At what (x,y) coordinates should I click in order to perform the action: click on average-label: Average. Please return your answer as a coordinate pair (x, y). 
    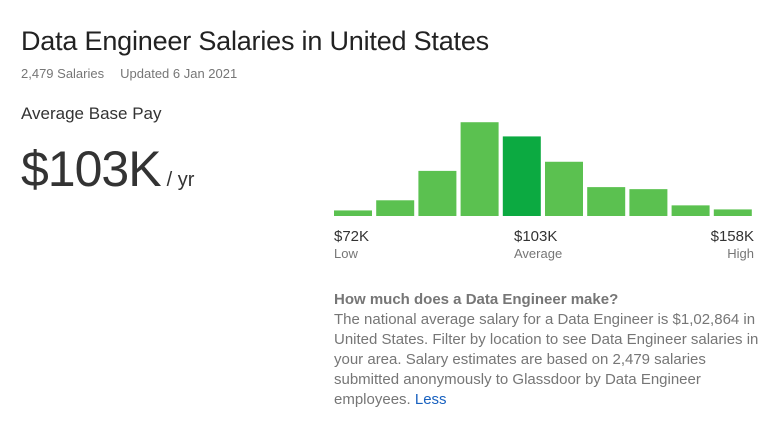
    Looking at the image, I should click on (538, 253).